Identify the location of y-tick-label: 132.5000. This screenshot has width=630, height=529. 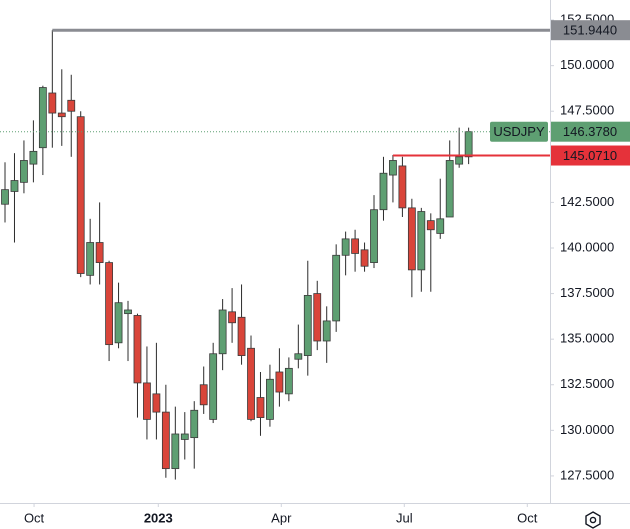
(587, 383).